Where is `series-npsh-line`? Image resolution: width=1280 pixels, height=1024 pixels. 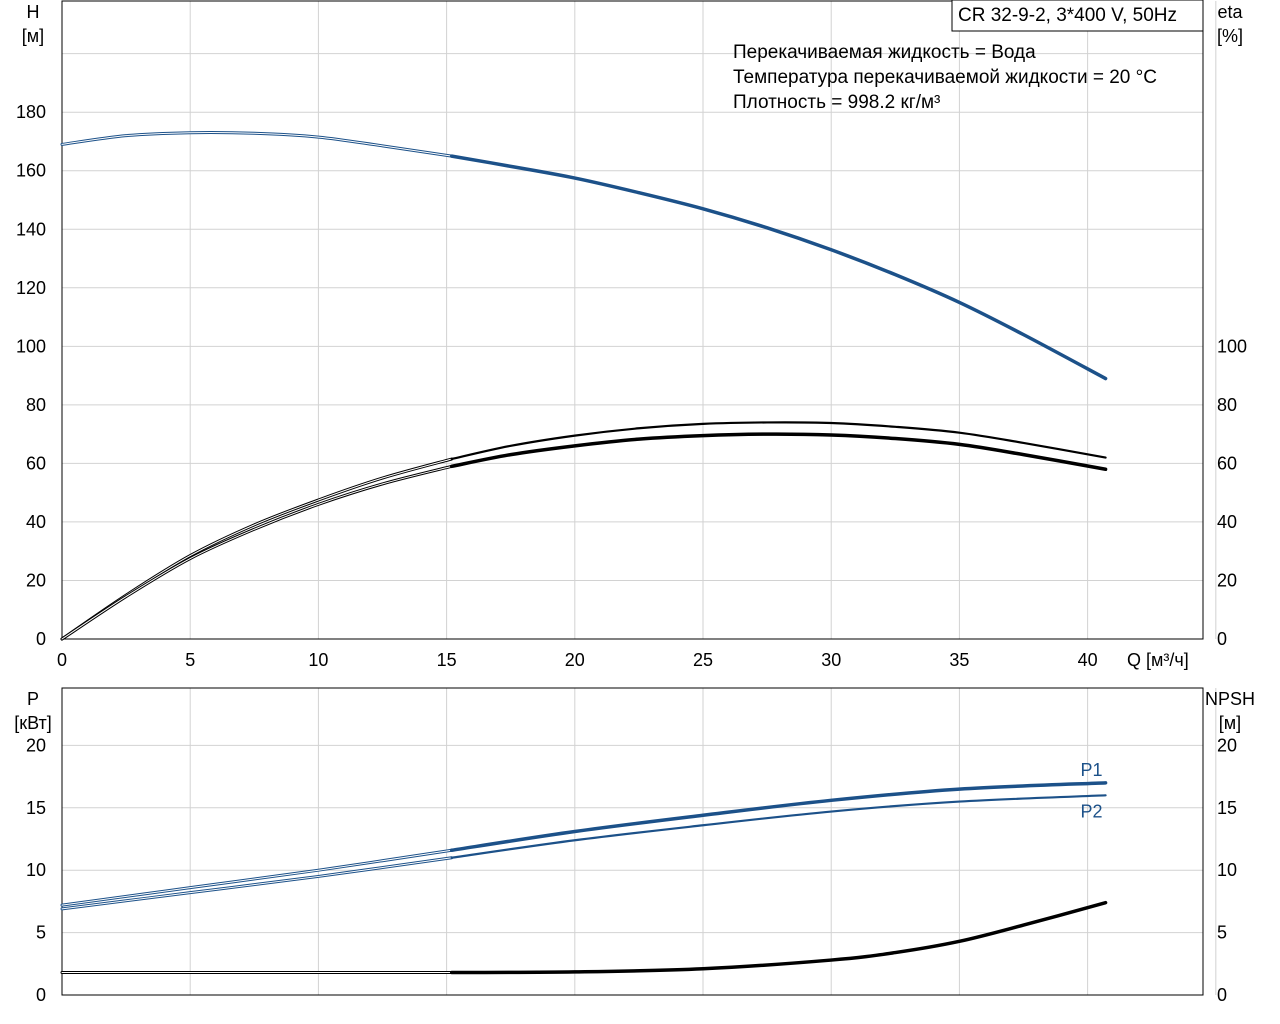 series-npsh-line is located at coordinates (778, 937).